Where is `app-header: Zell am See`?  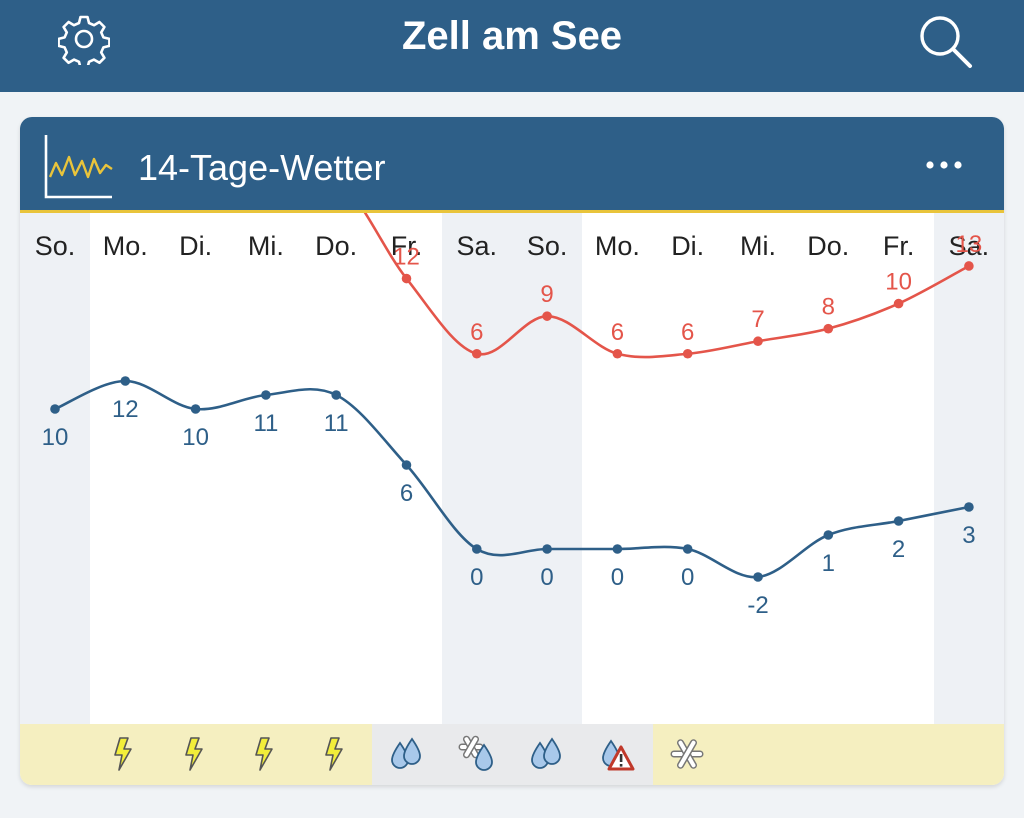 app-header: Zell am See is located at coordinates (512, 46).